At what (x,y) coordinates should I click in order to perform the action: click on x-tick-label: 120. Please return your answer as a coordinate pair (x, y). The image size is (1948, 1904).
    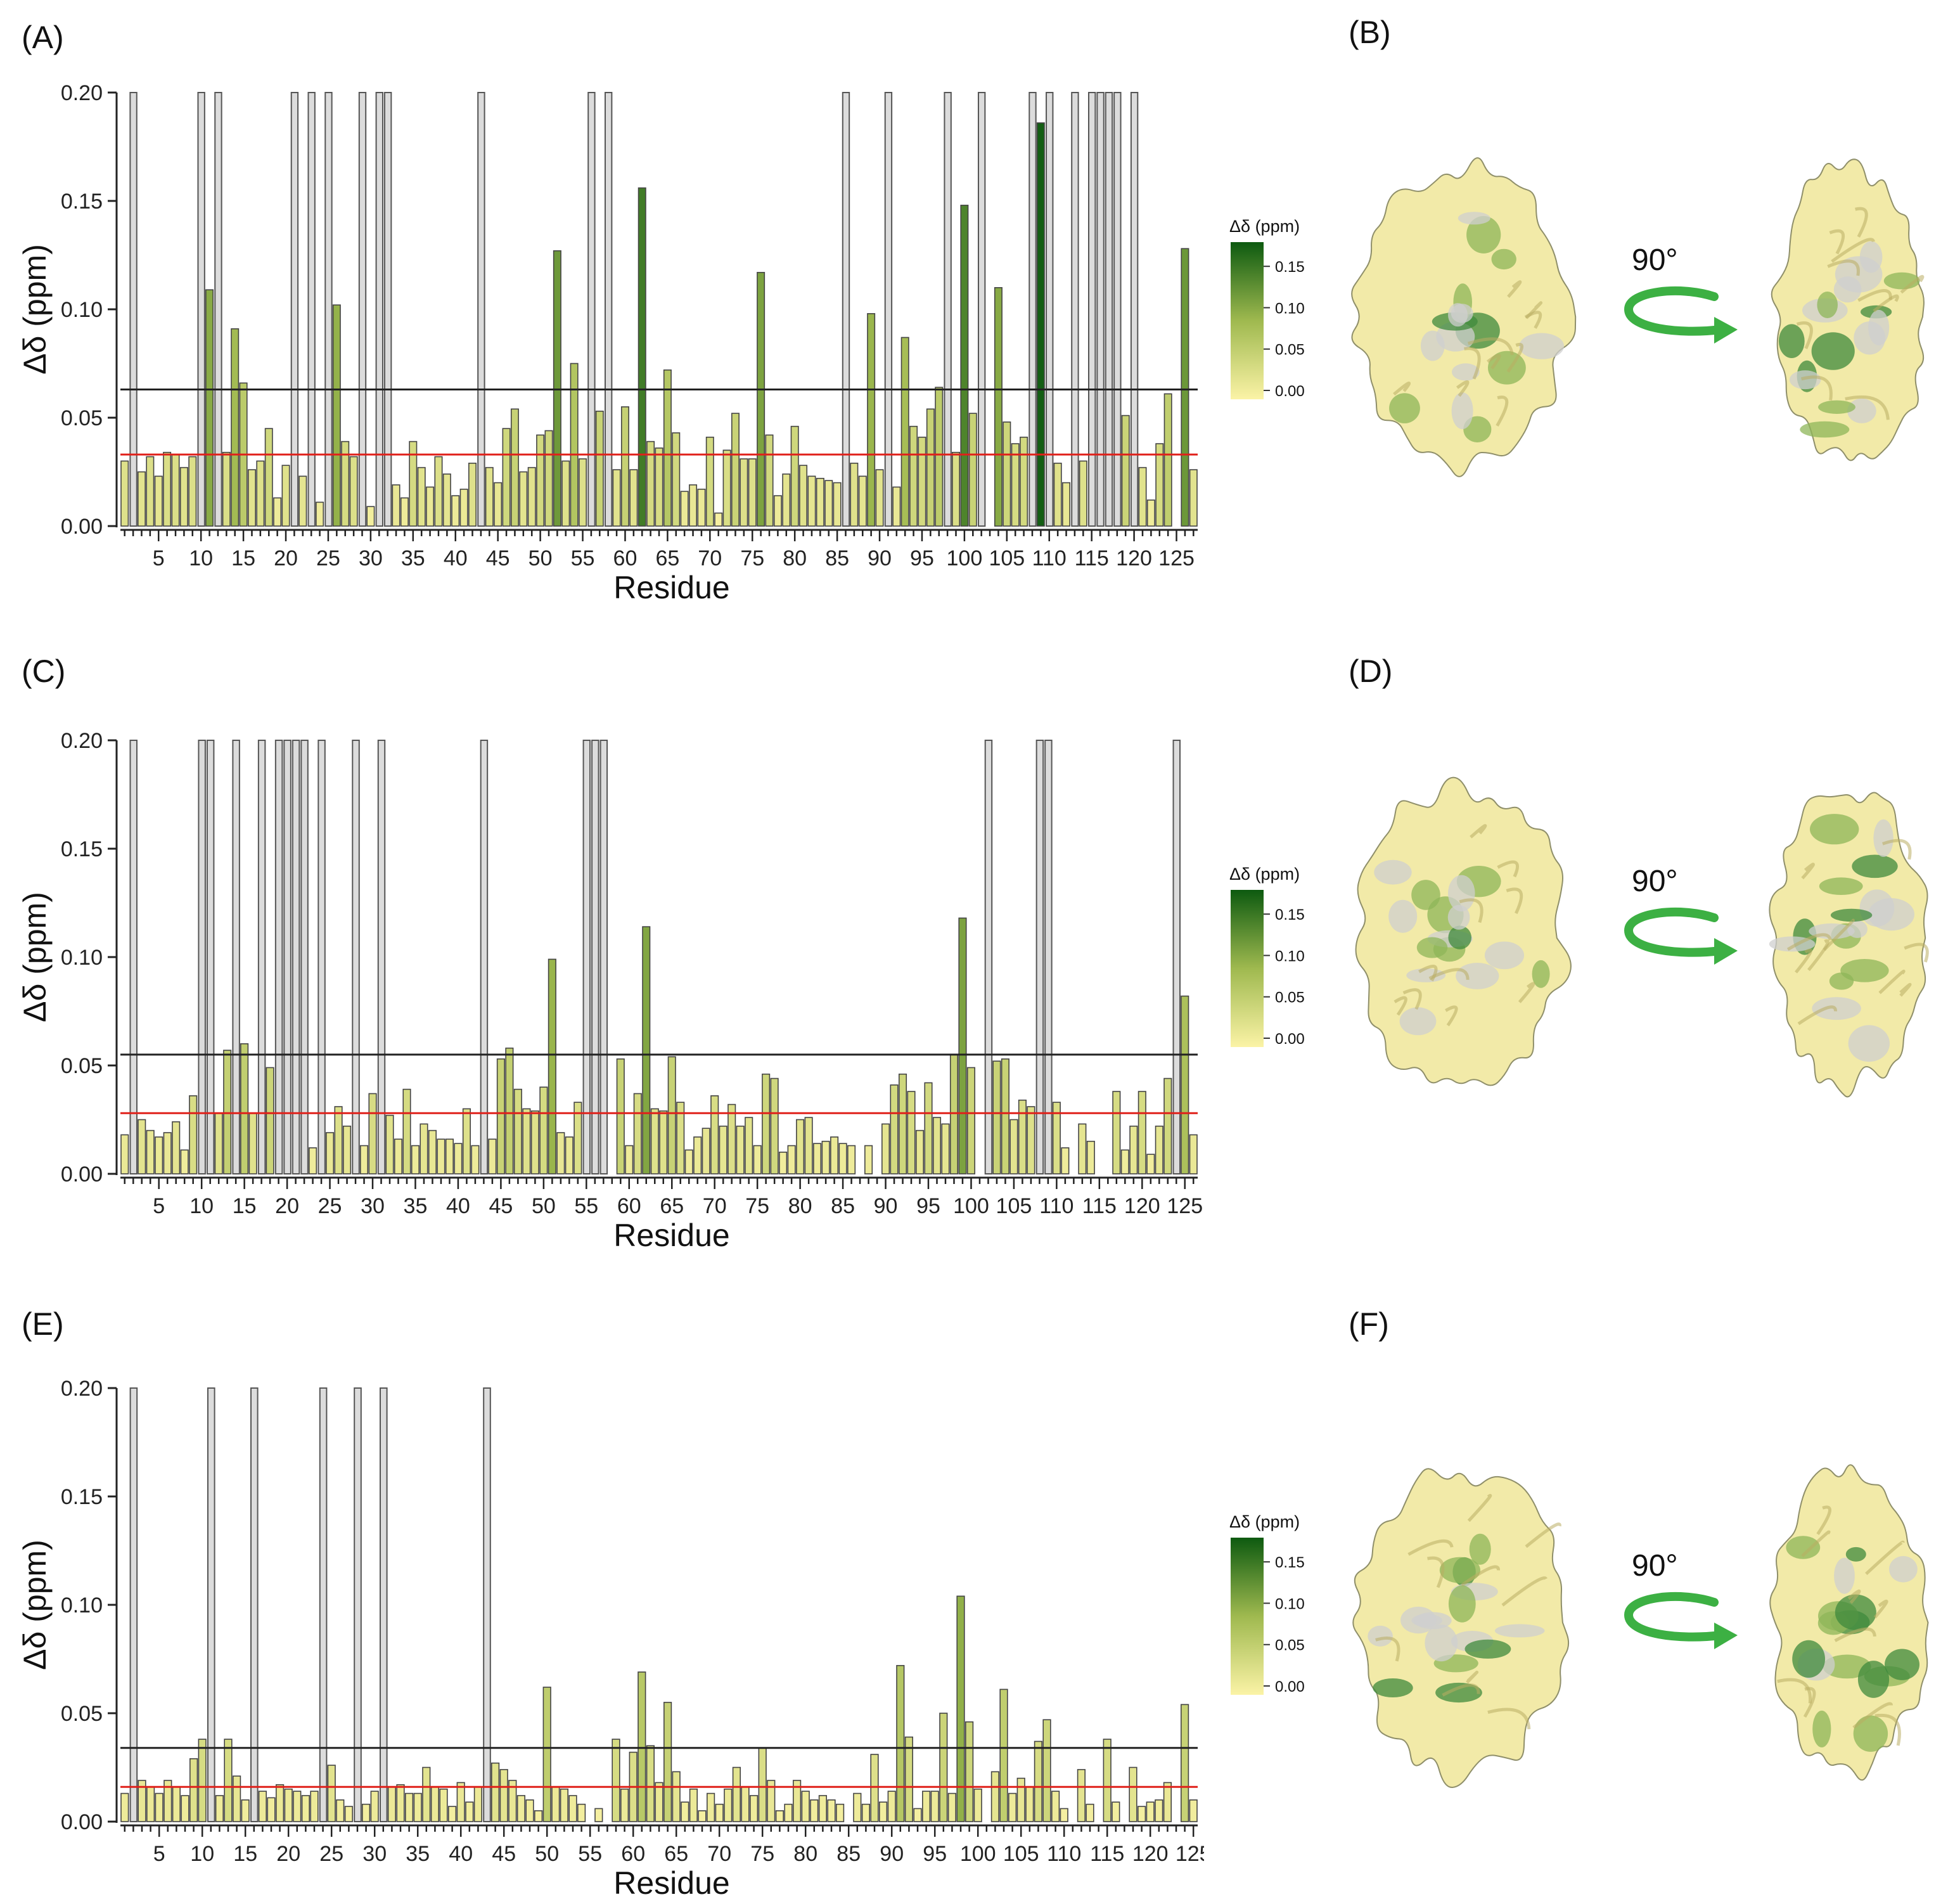
    Looking at the image, I should click on (1150, 1854).